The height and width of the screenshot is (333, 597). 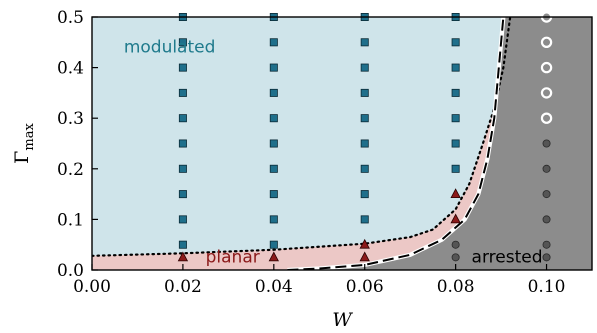 What do you see at coordinates (22, 157) in the screenshot?
I see `y-axis-label-main: Γ` at bounding box center [22, 157].